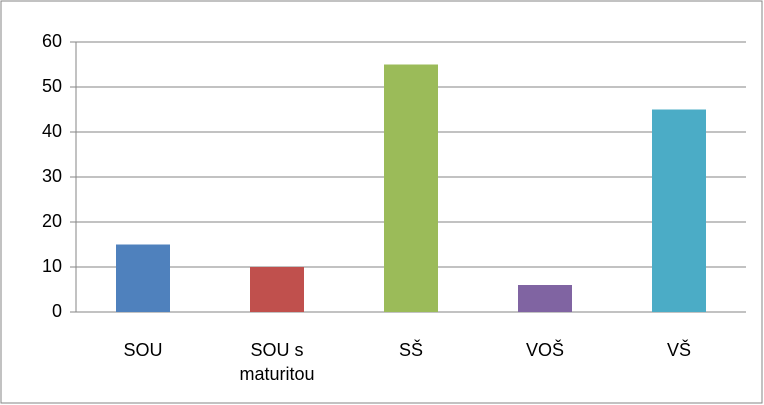  What do you see at coordinates (52, 221) in the screenshot?
I see `y-tick-label: 20` at bounding box center [52, 221].